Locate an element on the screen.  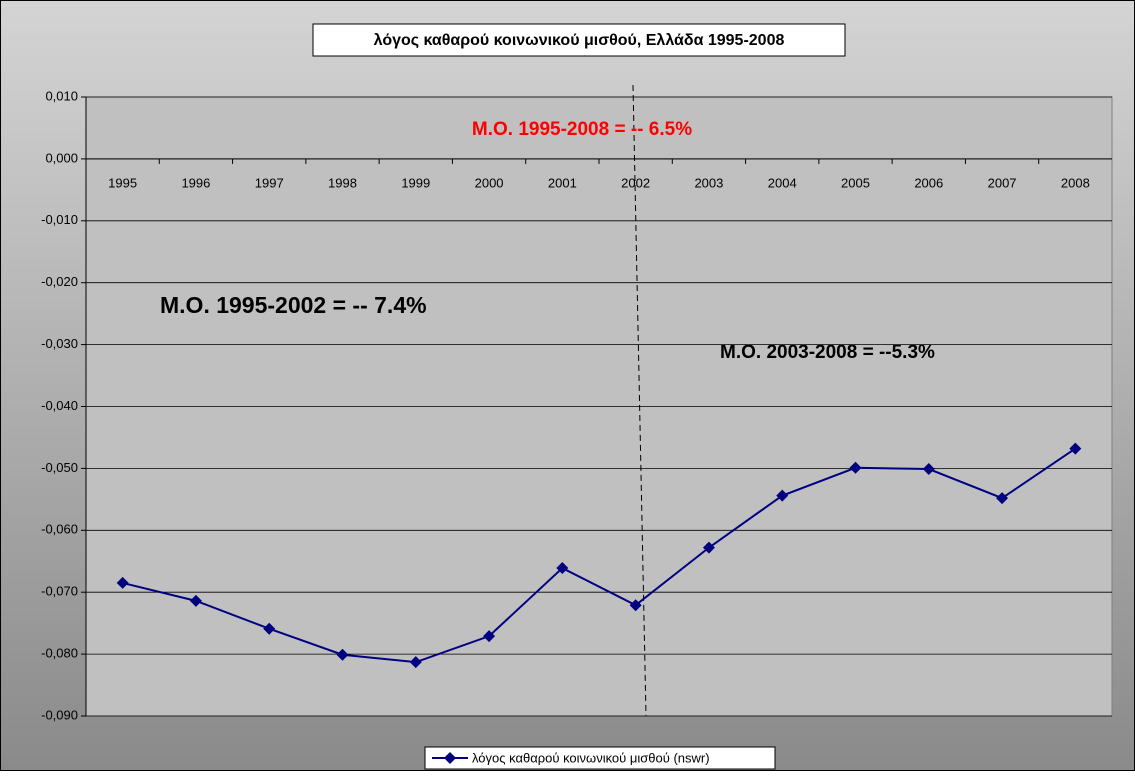
y-tick-label: -0,070 is located at coordinates (59, 591).